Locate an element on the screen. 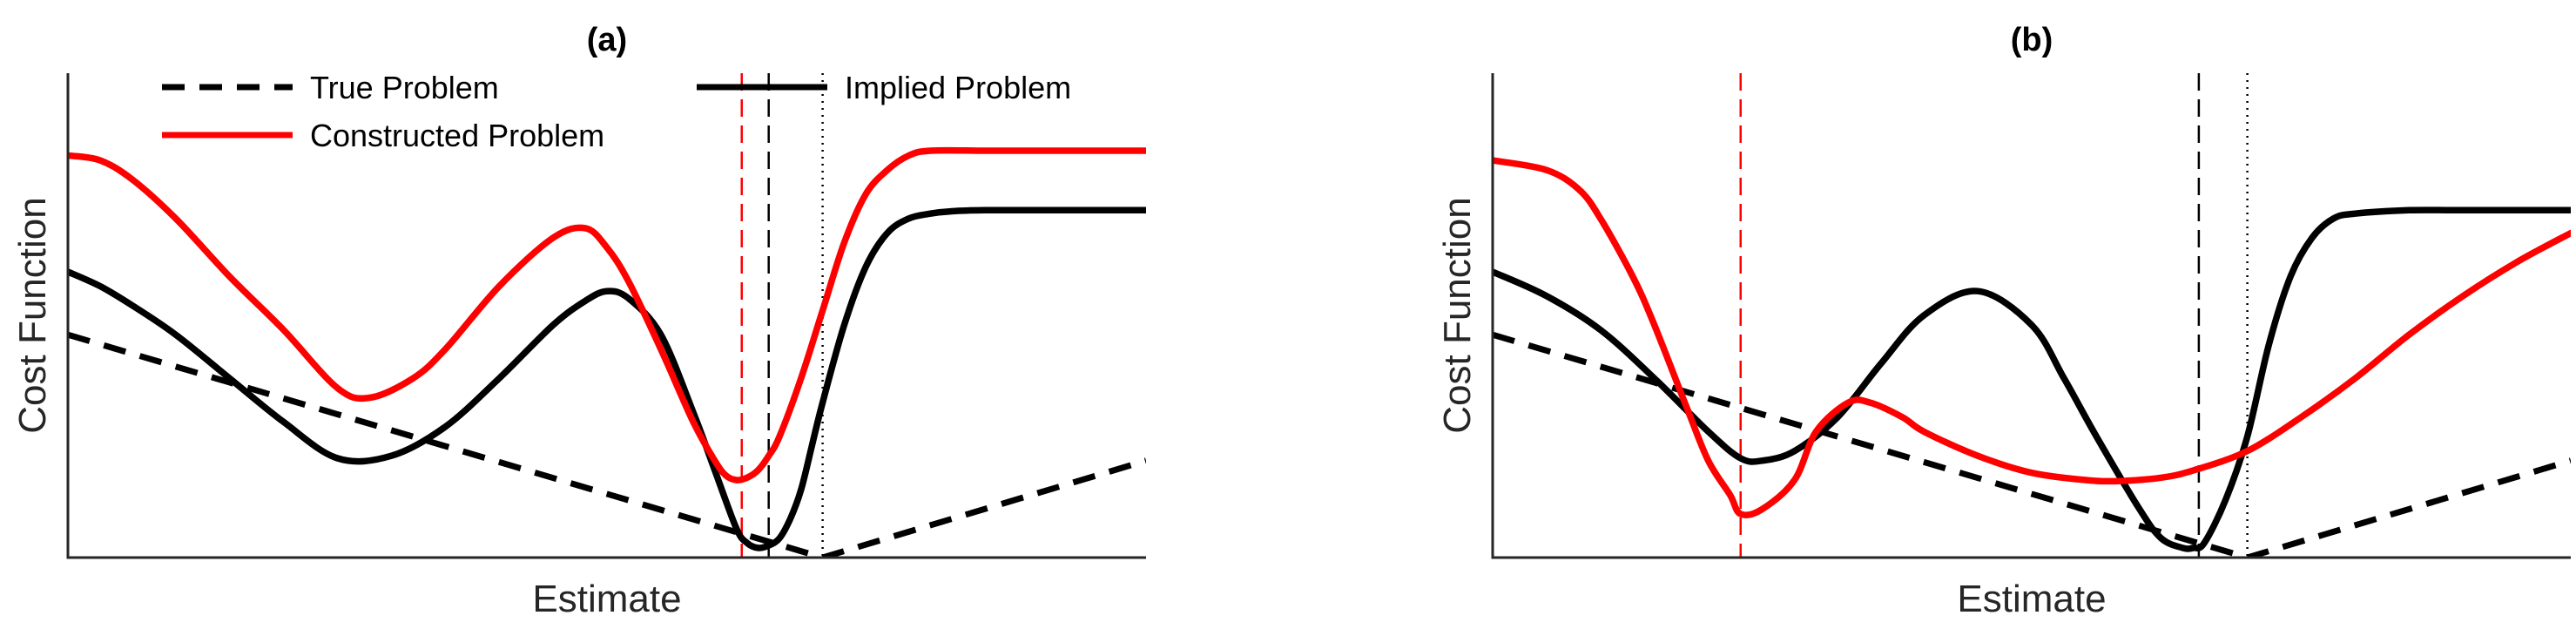 This screenshot has width=2576, height=629. chart-title: (a) is located at coordinates (607, 40).